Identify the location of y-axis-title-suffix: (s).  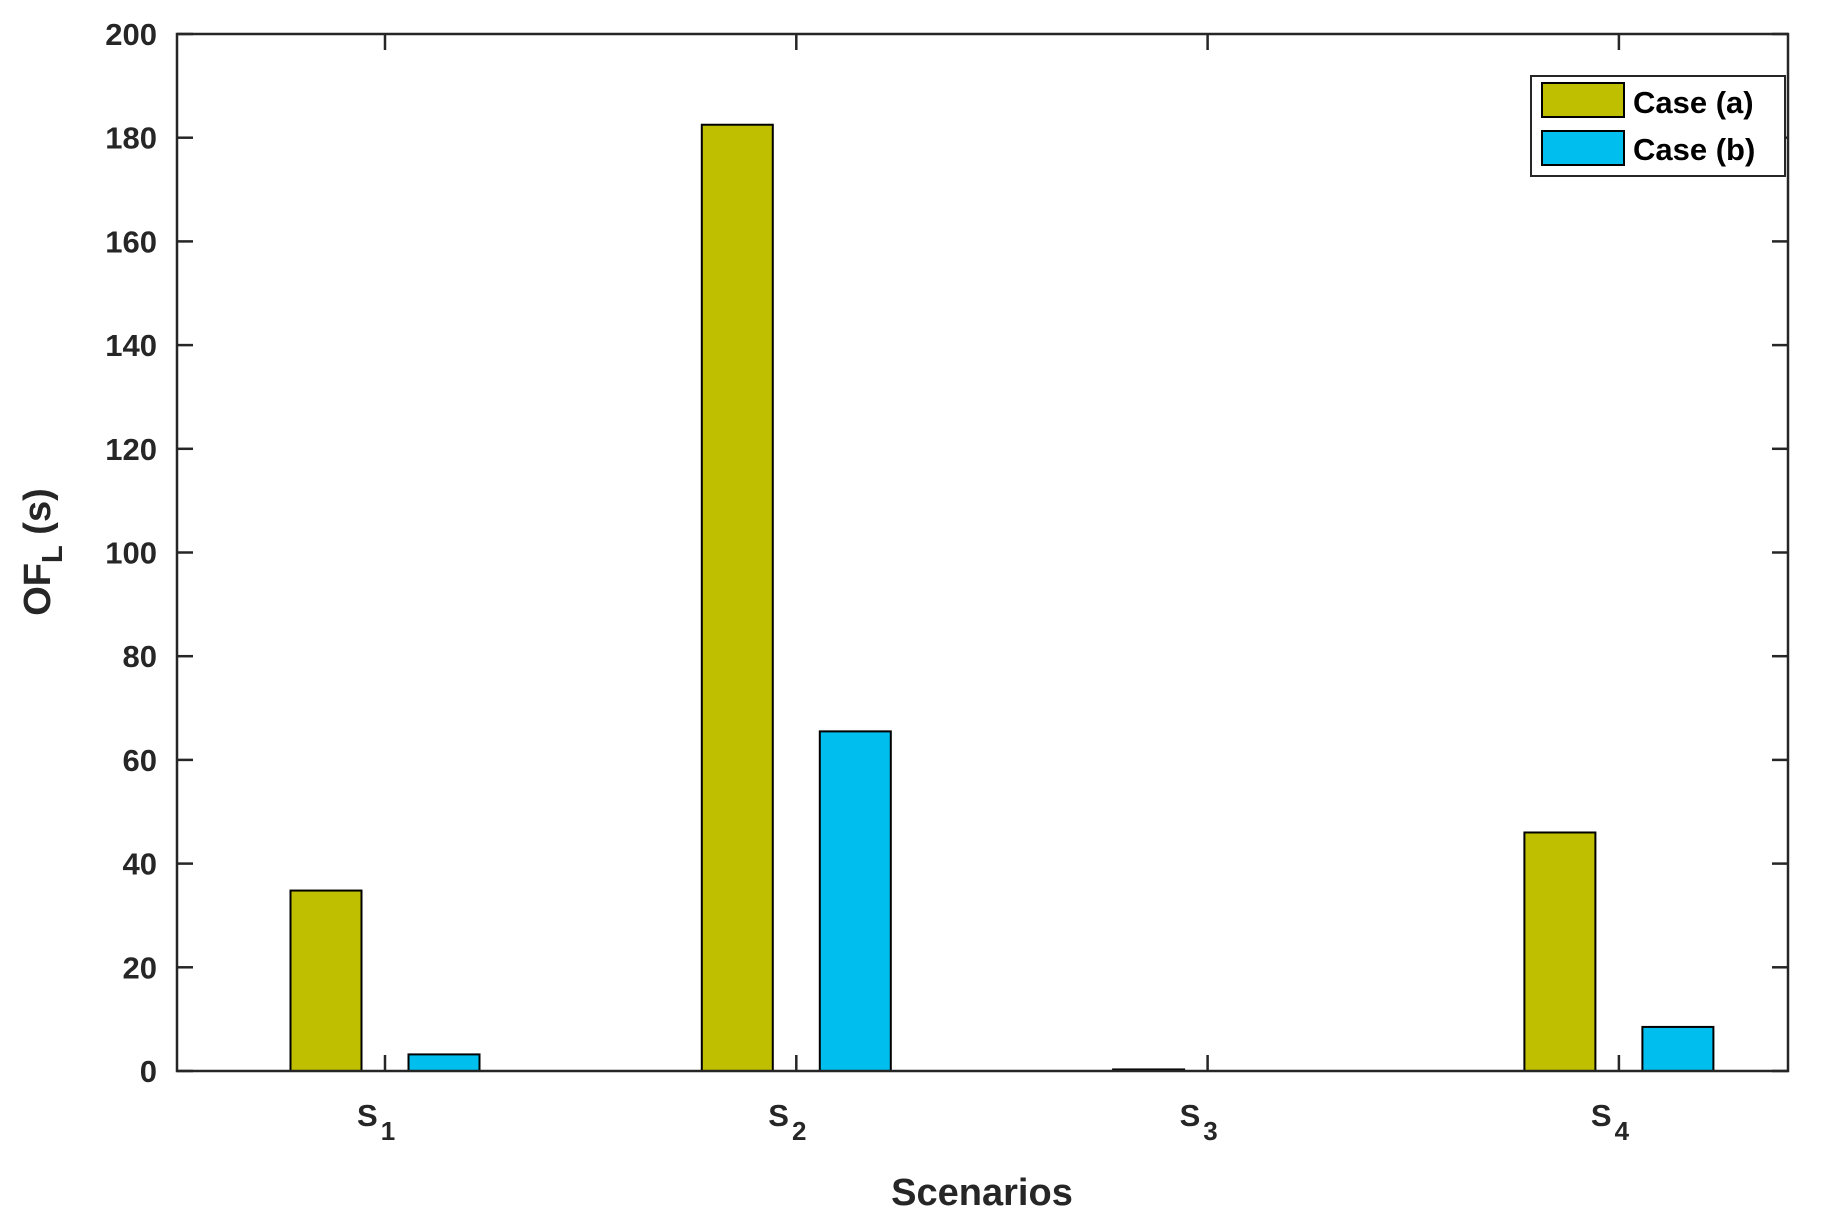
(38, 516).